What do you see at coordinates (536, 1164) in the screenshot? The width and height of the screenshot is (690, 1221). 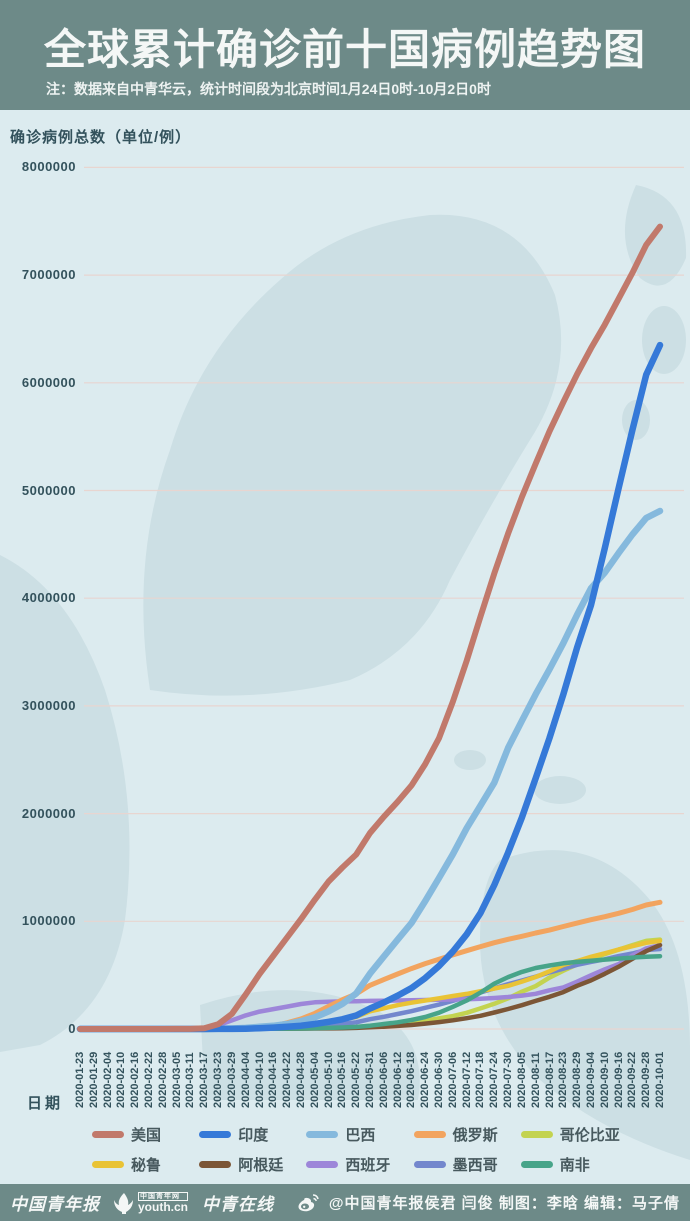 I see `legend-swatch-southafrica` at bounding box center [536, 1164].